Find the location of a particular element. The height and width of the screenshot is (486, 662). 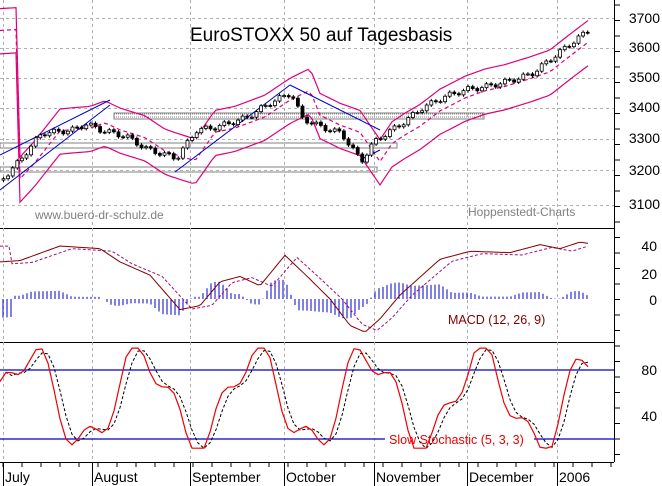

stoch-label: Slow Stochastic (5, 3, 3) is located at coordinates (456, 440).